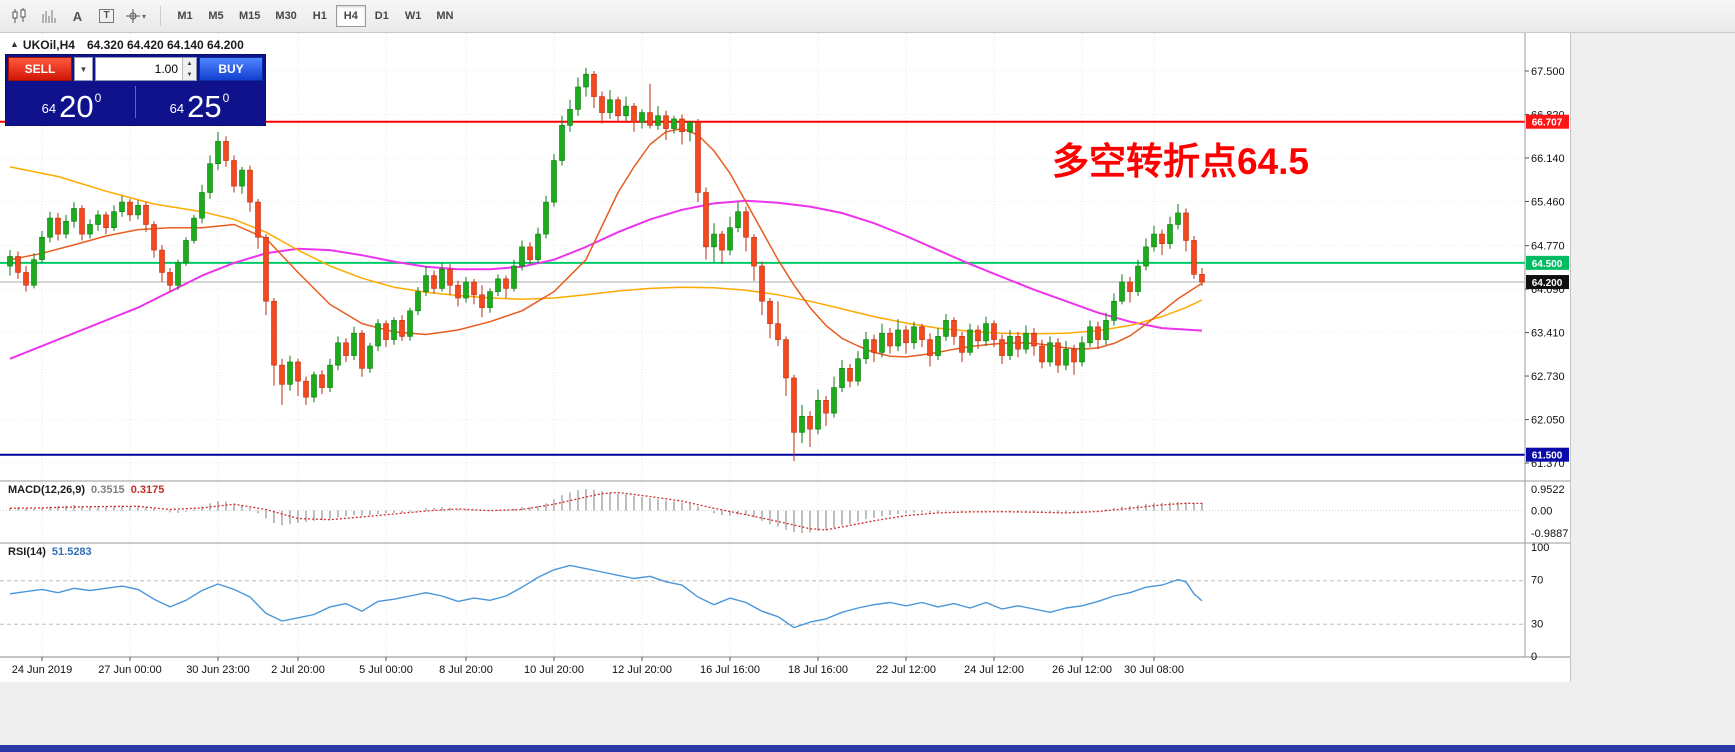 The image size is (1735, 752). I want to click on timeframe-button-h1: H1, so click(320, 16).